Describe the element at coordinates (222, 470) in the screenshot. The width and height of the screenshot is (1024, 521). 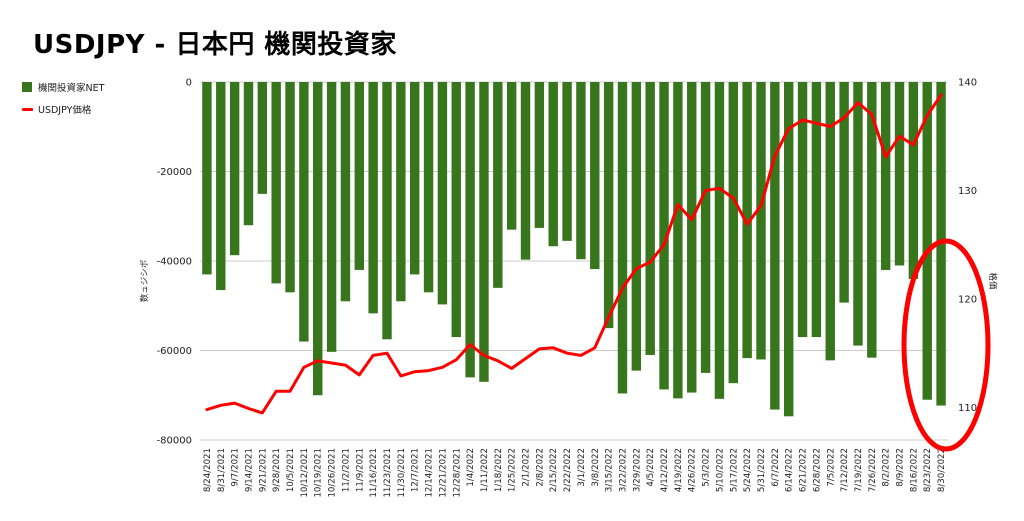
I see `x-tick-label: 8/31/2021` at that location.